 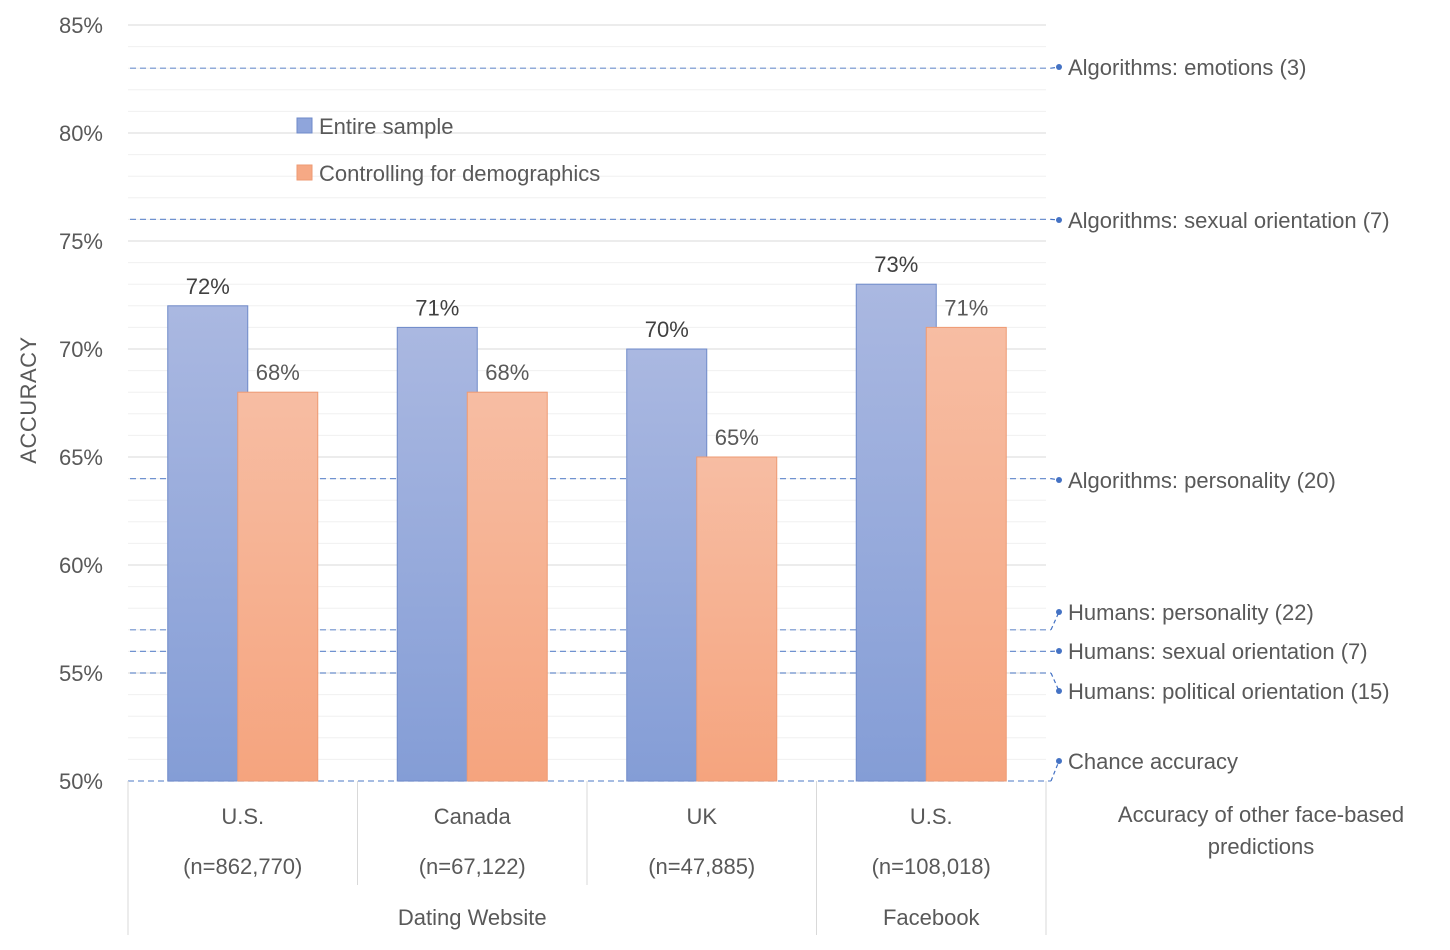 I want to click on category-sample-size: (n=47,885), so click(x=701, y=866).